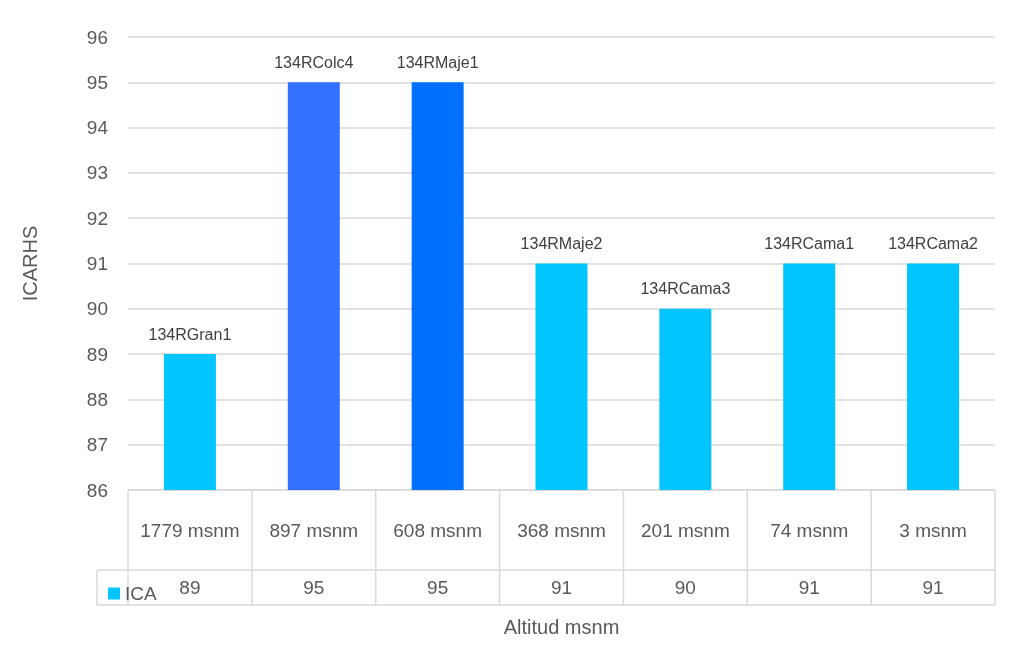 Image resolution: width=1011 pixels, height=659 pixels. I want to click on y-tick-label: 94, so click(97, 128).